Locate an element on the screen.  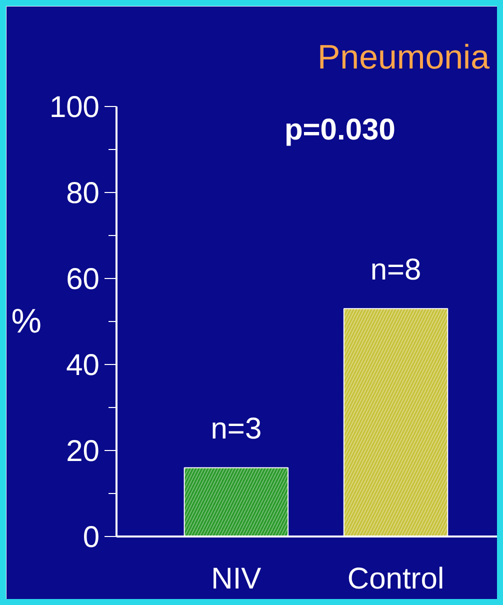
annotation: n=8 is located at coordinates (396, 270).